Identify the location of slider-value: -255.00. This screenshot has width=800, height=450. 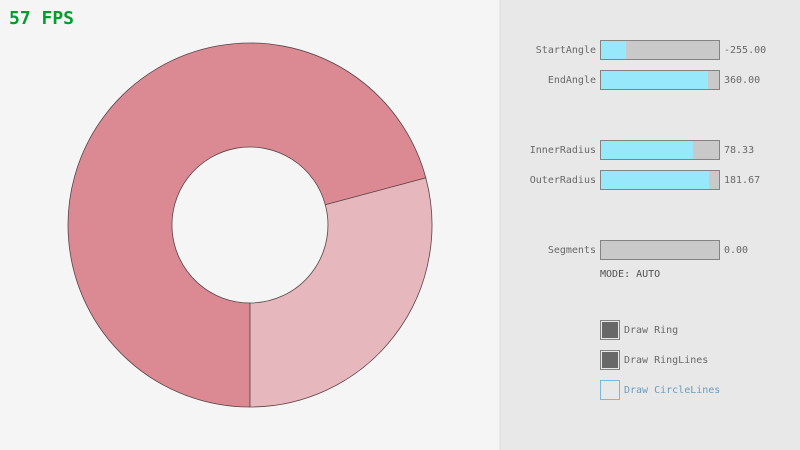
(745, 50).